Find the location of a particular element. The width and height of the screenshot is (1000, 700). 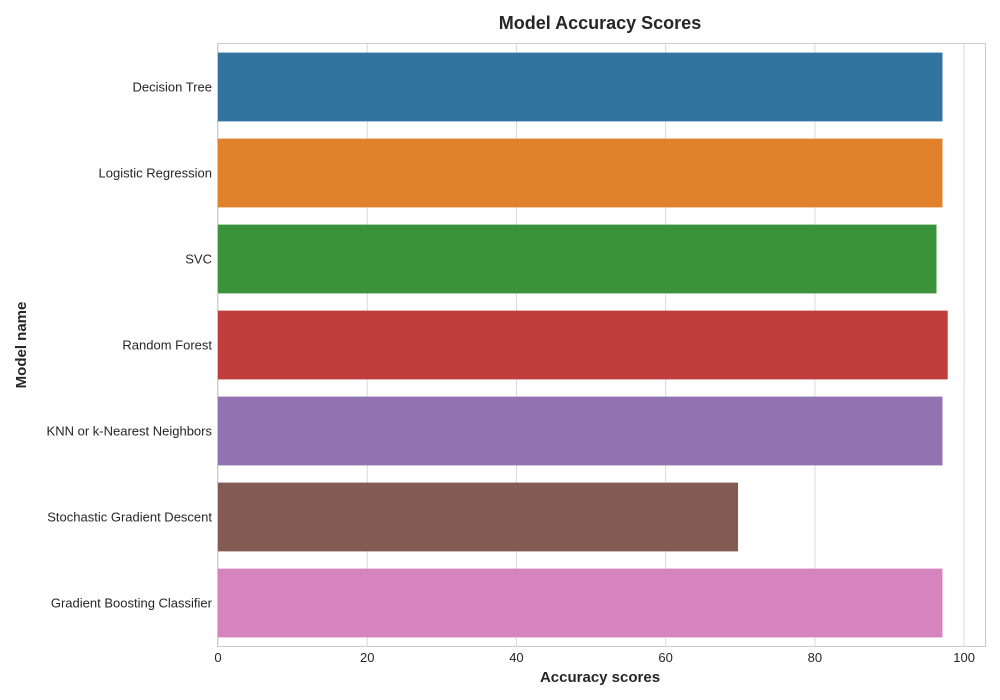

y-tick-label: SVC is located at coordinates (198, 259).